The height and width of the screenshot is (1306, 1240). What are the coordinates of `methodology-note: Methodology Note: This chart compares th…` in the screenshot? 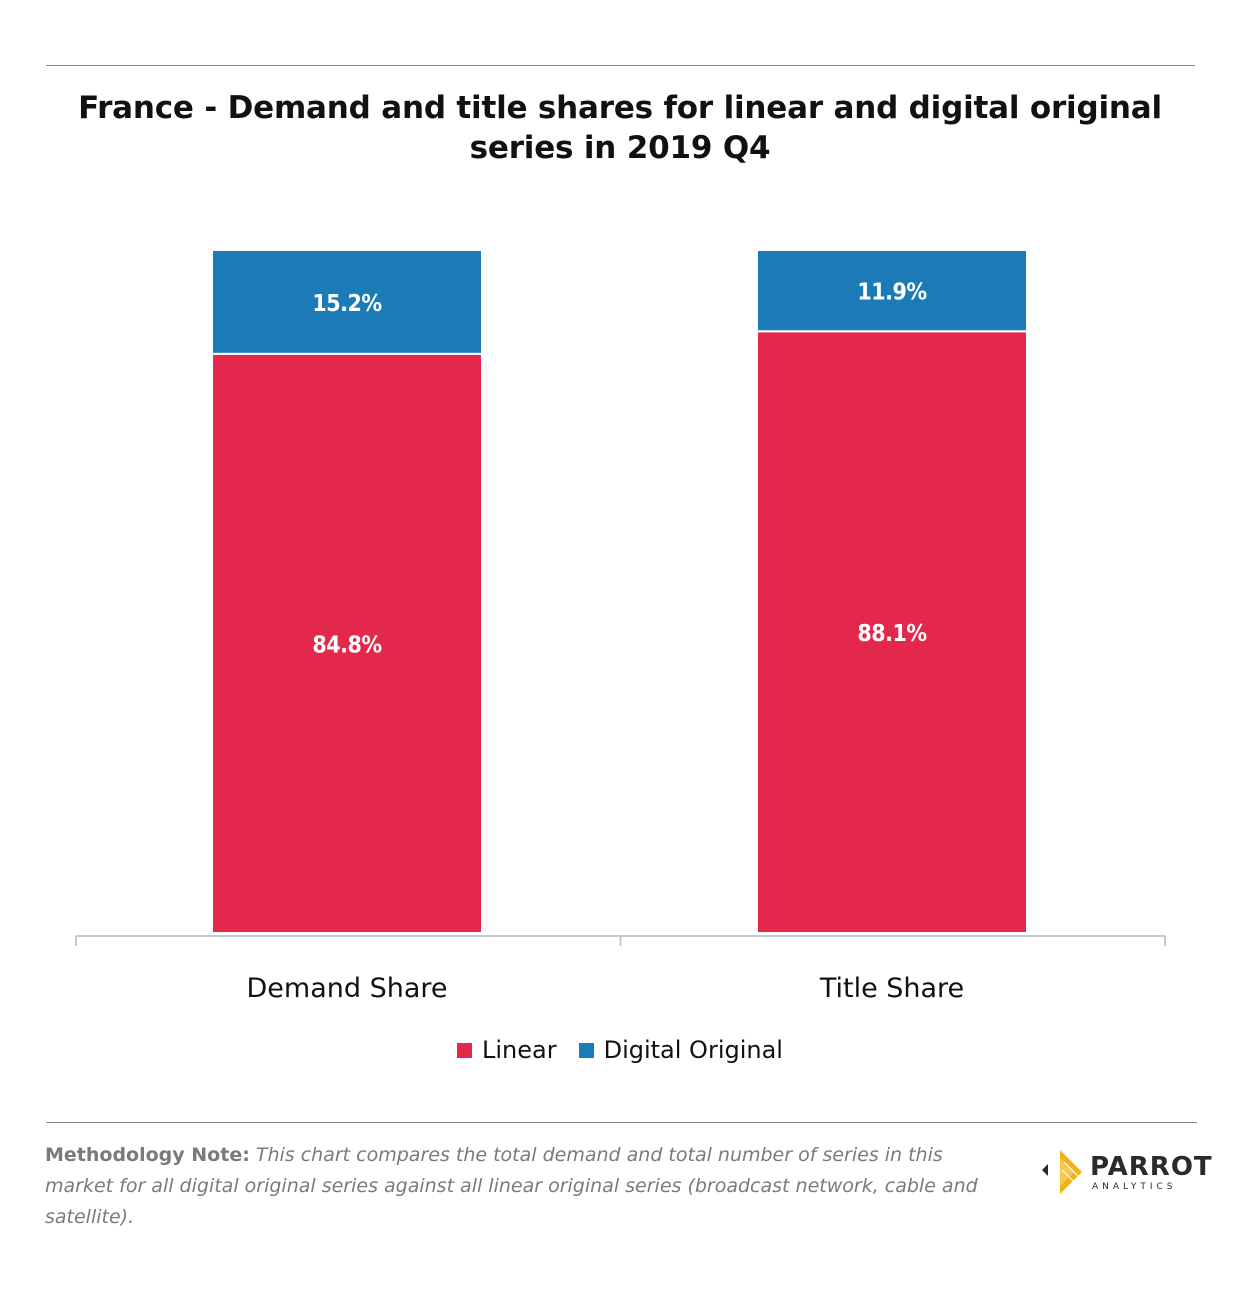 It's located at (525, 1186).